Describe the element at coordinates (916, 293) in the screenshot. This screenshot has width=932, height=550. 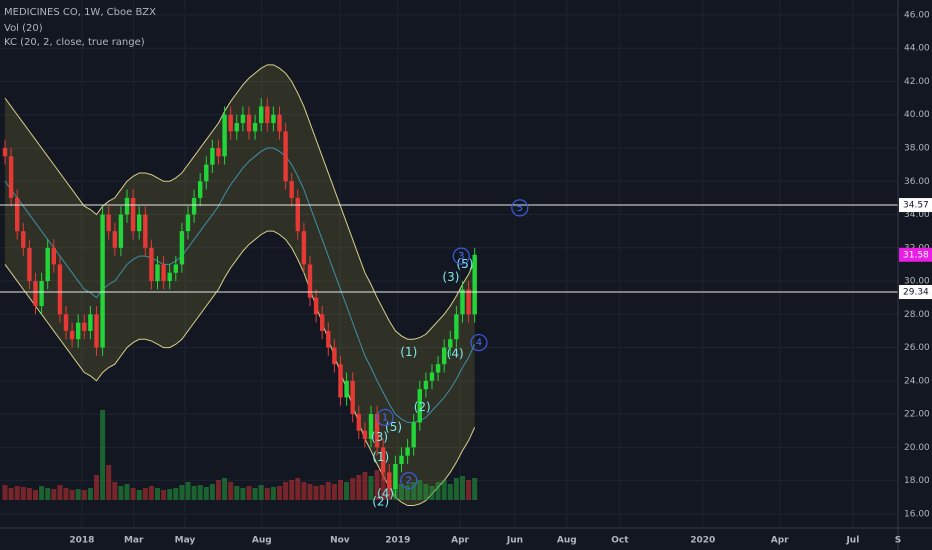
I see `price-label: 29.34` at that location.